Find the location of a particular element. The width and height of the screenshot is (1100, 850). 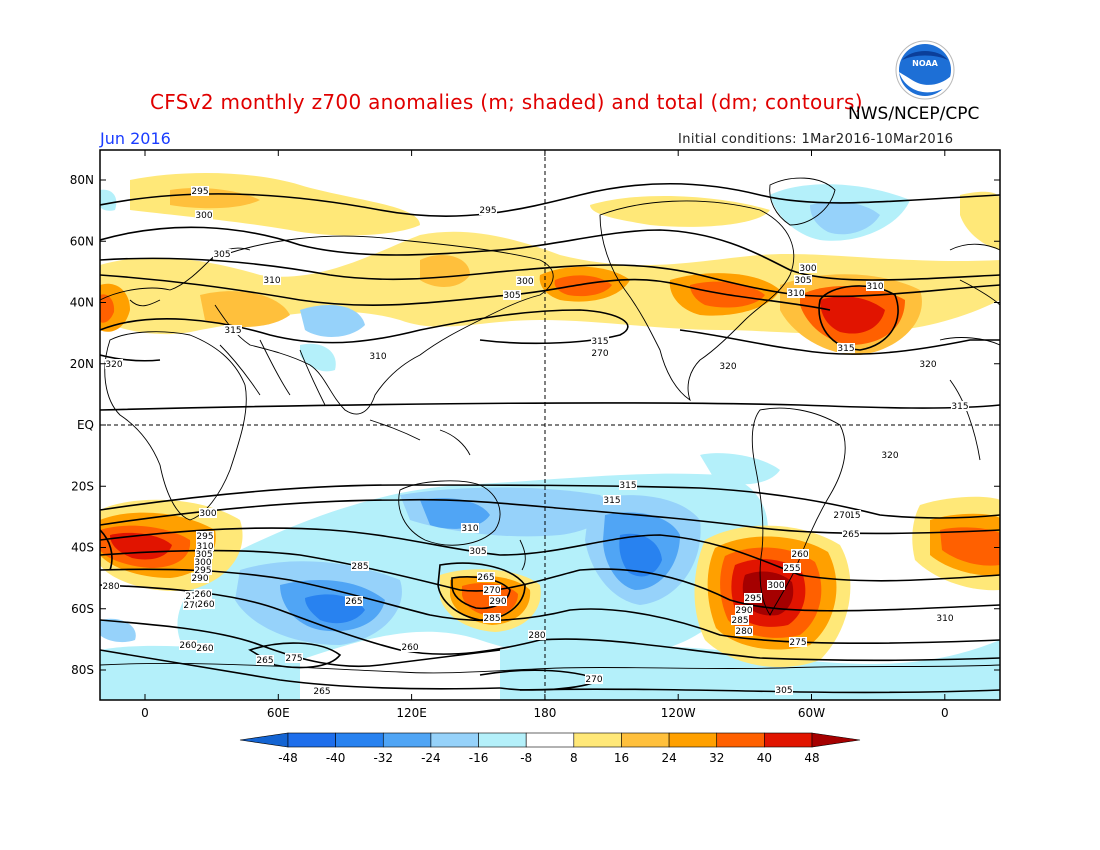

colorbar-tick-label: 24 is located at coordinates (668, 758).